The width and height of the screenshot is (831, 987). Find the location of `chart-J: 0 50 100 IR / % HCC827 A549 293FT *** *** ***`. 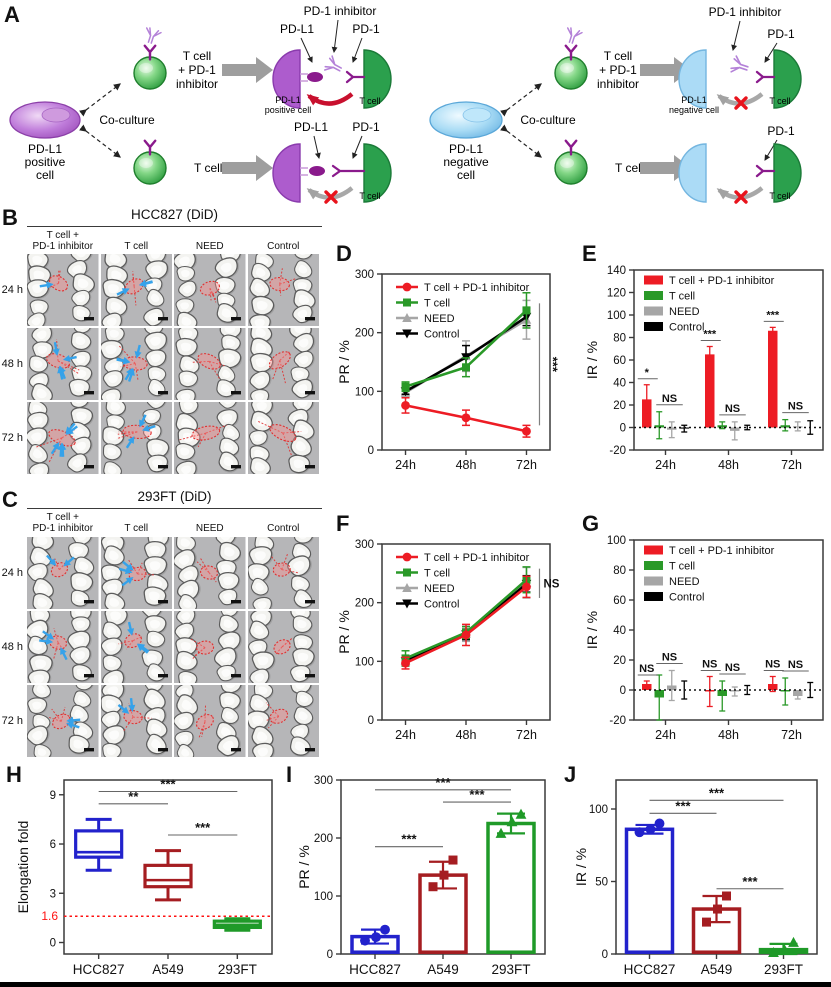

chart-J: 0 50 100 IR / % HCC827 A549 293FT *** *** *** is located at coordinates (695, 878).